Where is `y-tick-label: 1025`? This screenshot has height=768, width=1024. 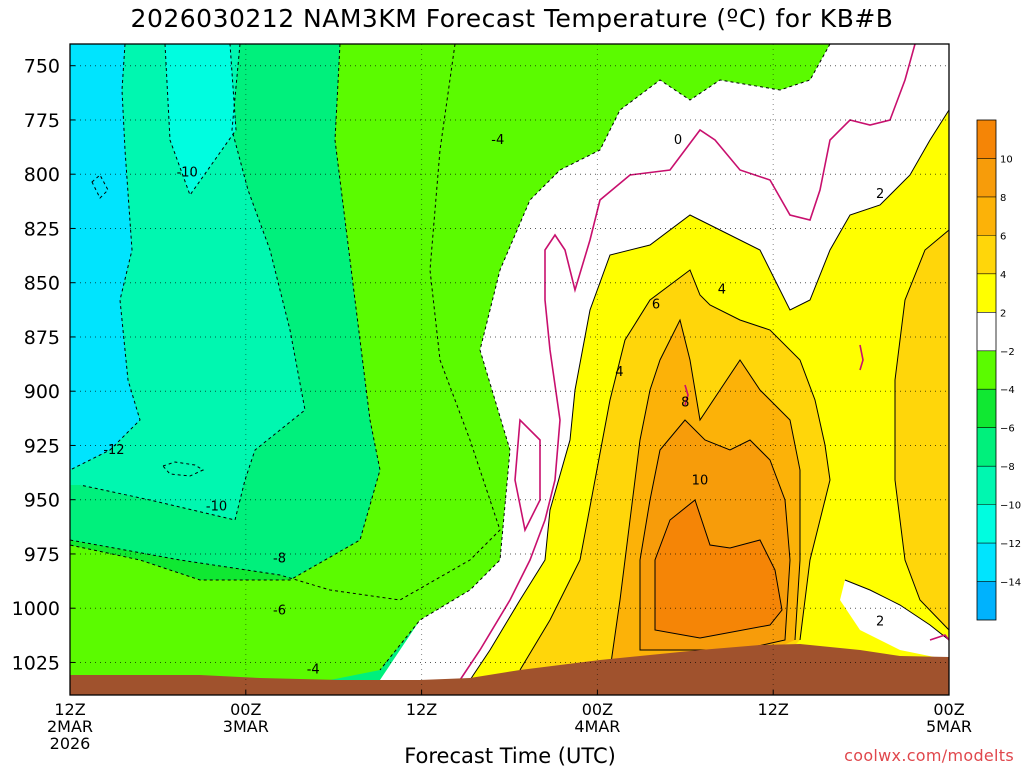 y-tick-label: 1025 is located at coordinates (36, 663).